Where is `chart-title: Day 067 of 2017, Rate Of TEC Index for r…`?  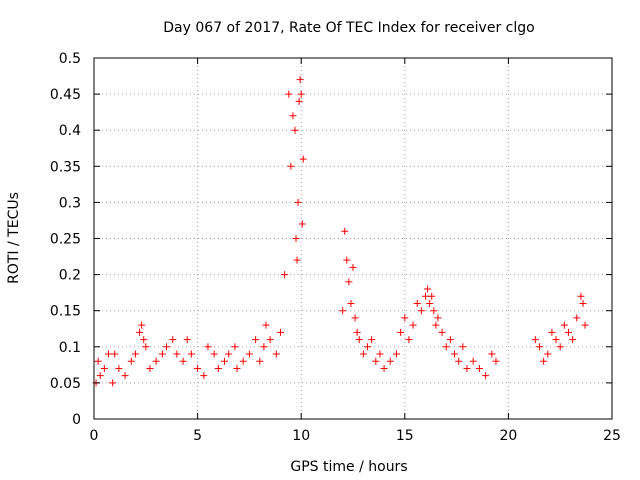
chart-title: Day 067 of 2017, Rate Of TEC Index for r… is located at coordinates (348, 28).